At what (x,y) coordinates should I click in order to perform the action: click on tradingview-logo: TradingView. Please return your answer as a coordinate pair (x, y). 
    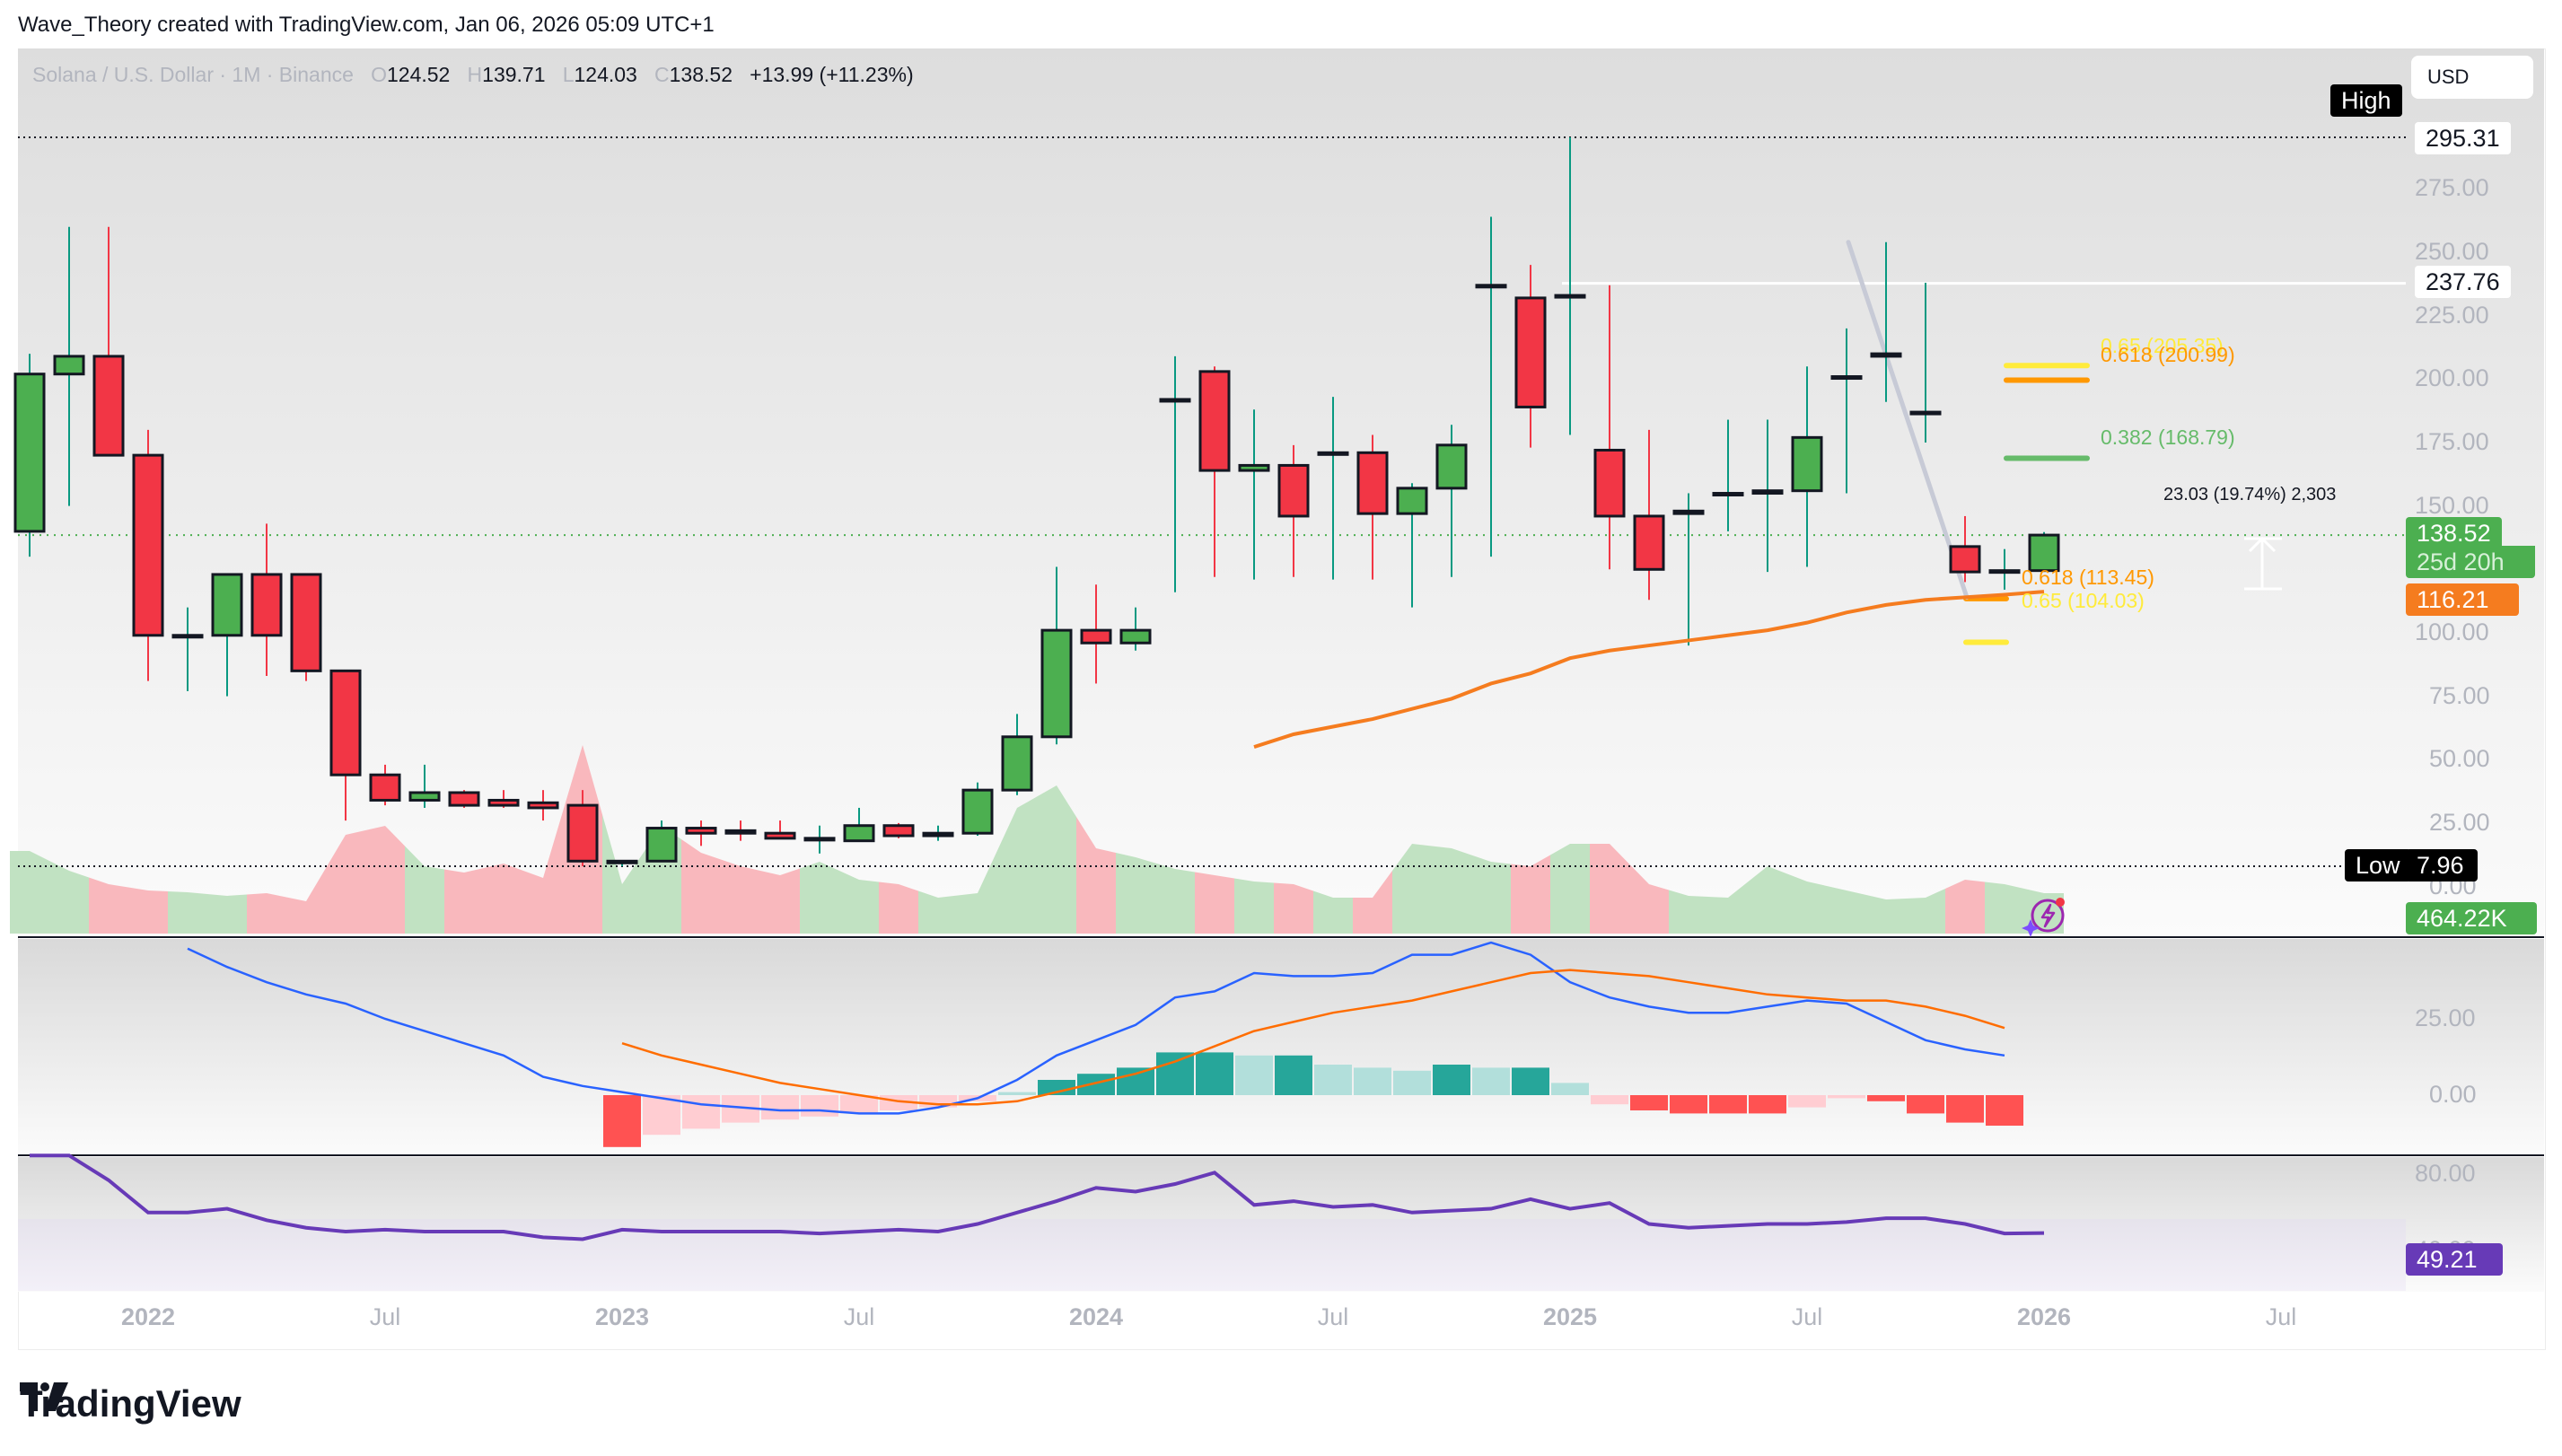
    Looking at the image, I should click on (130, 1403).